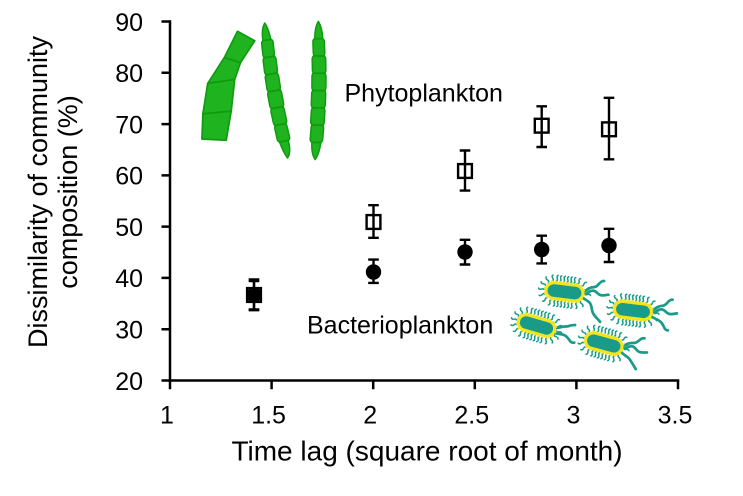 This screenshot has width=743, height=496. I want to click on svg-text: 60, so click(129, 177).